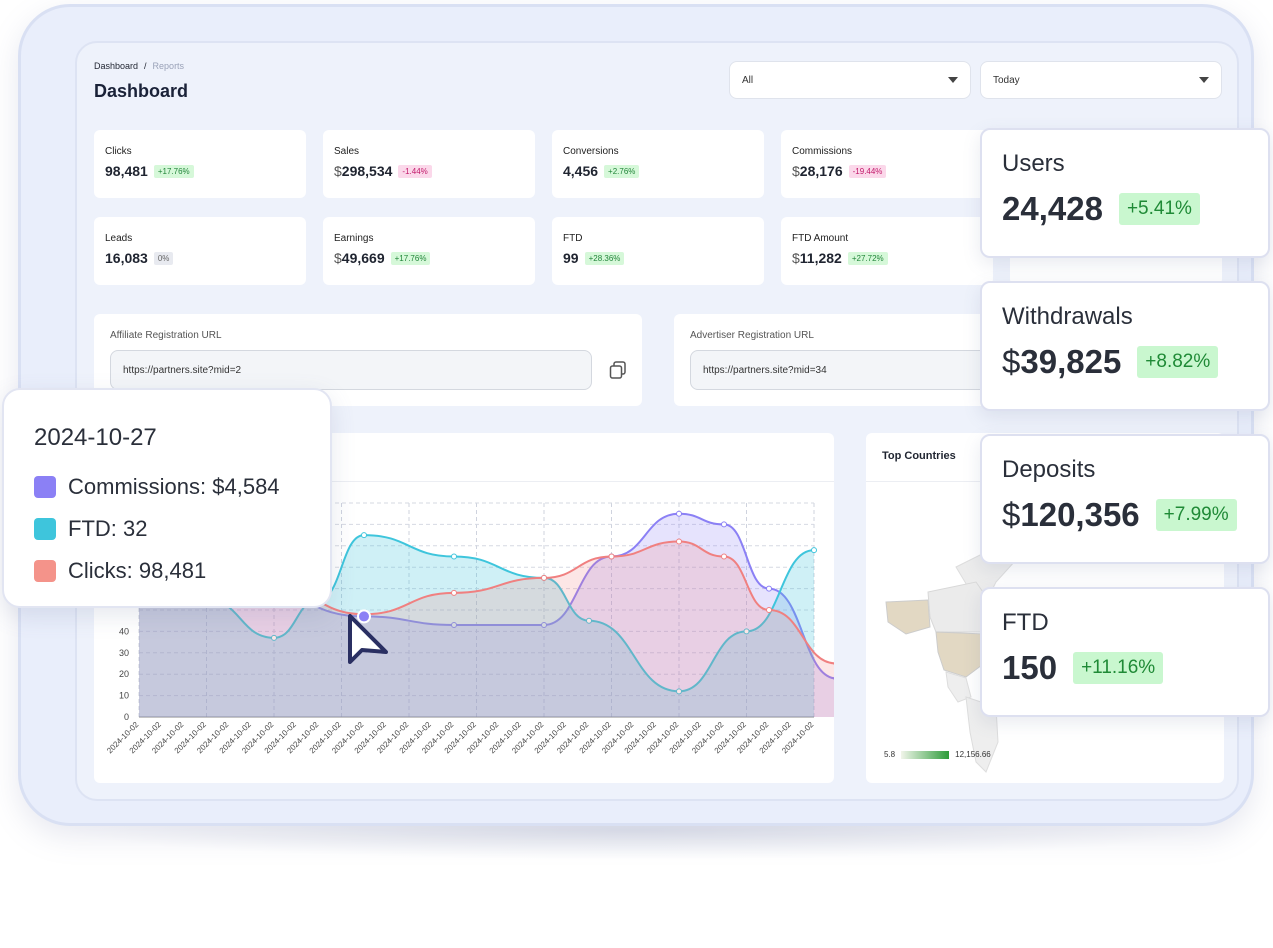  I want to click on affiliate-url-field: https://partners.site?mid=2, so click(351, 370).